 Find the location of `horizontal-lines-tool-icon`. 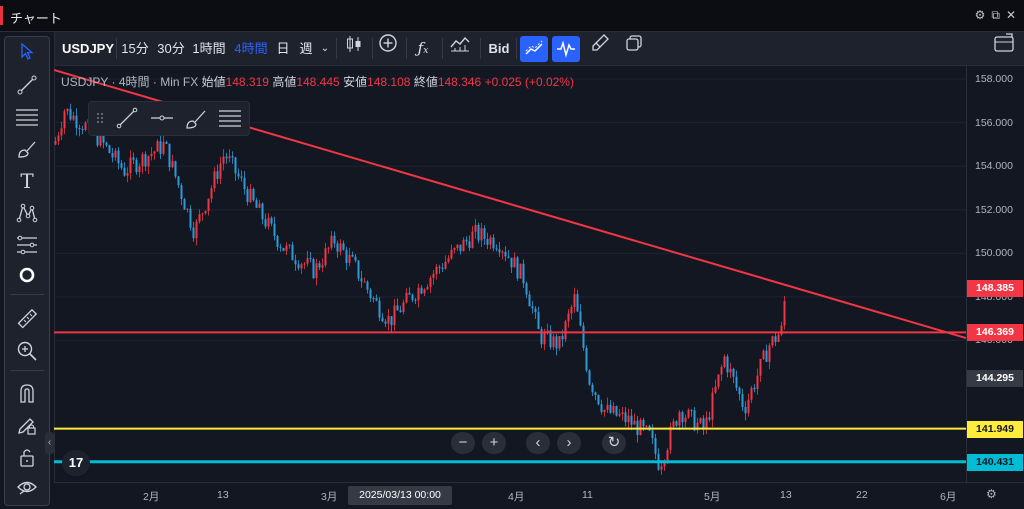

horizontal-lines-tool-icon is located at coordinates (27, 117).